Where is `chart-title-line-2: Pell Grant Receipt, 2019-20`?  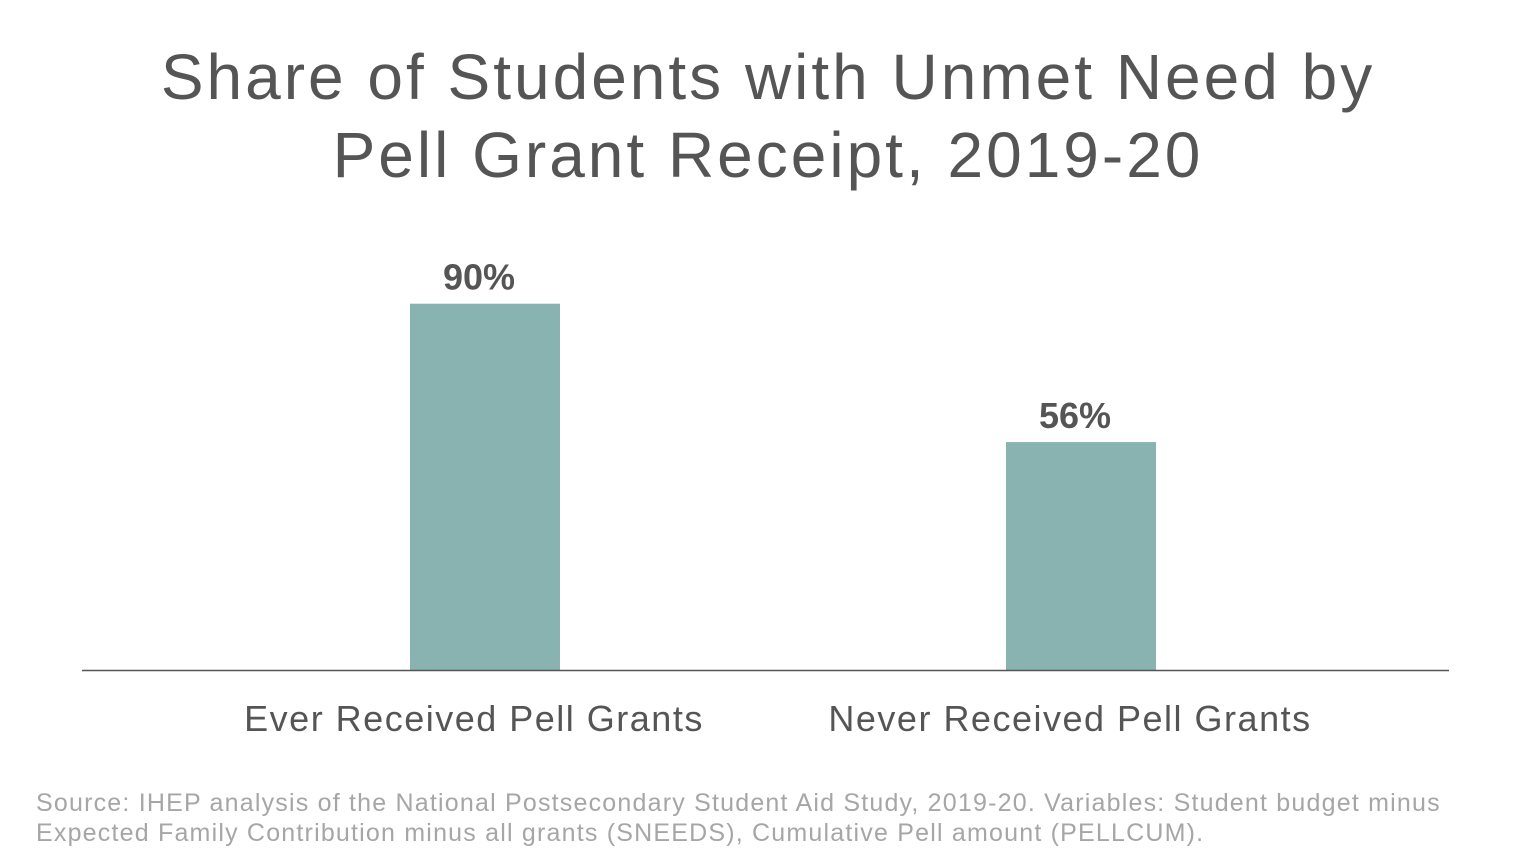 chart-title-line-2: Pell Grant Receipt, 2019-20 is located at coordinates (768, 155).